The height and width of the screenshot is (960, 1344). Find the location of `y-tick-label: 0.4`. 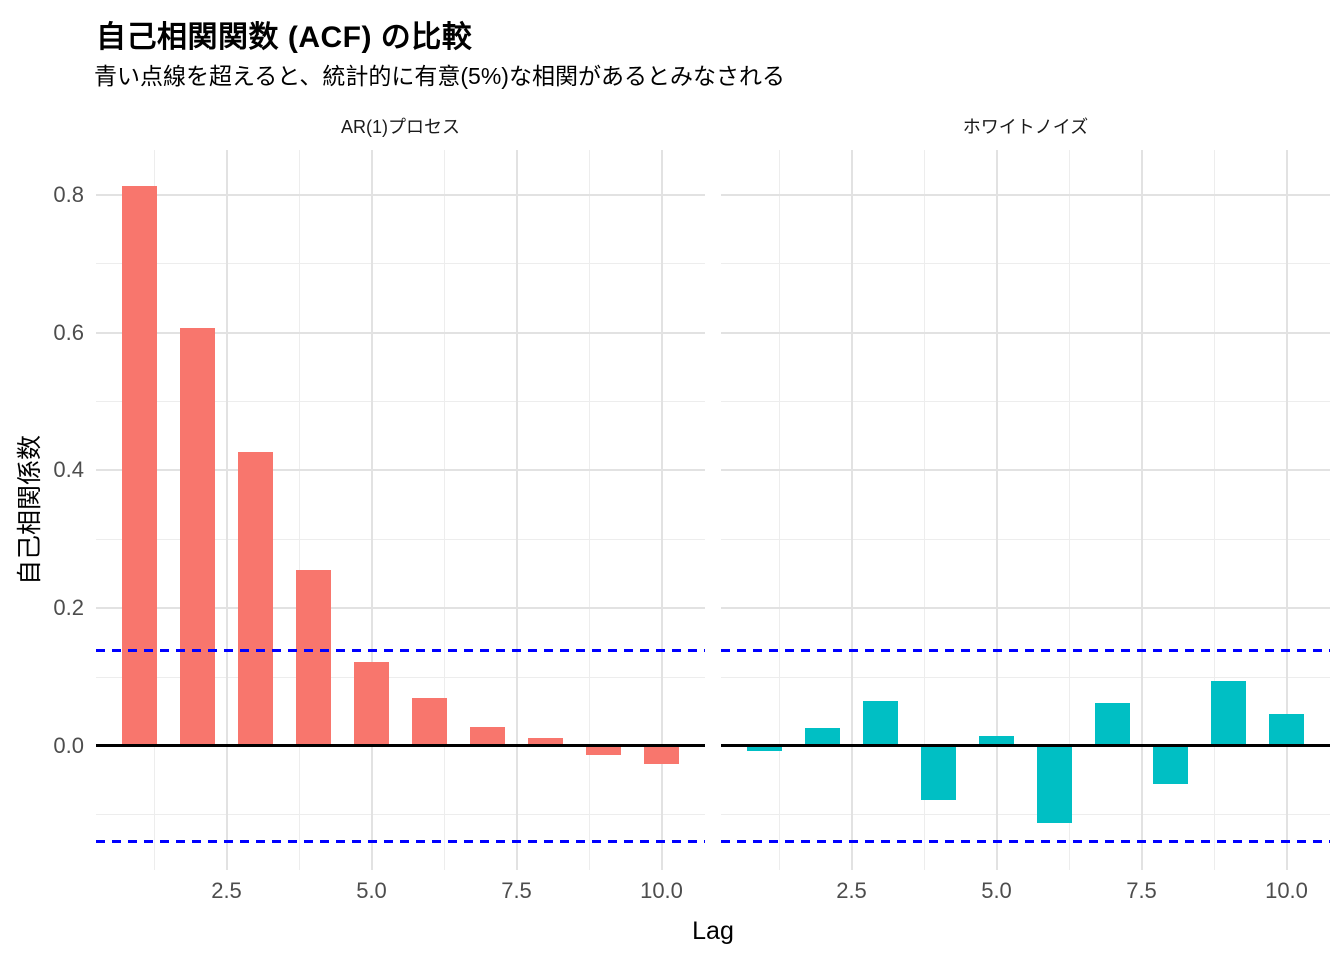

y-tick-label: 0.4 is located at coordinates (68, 470).